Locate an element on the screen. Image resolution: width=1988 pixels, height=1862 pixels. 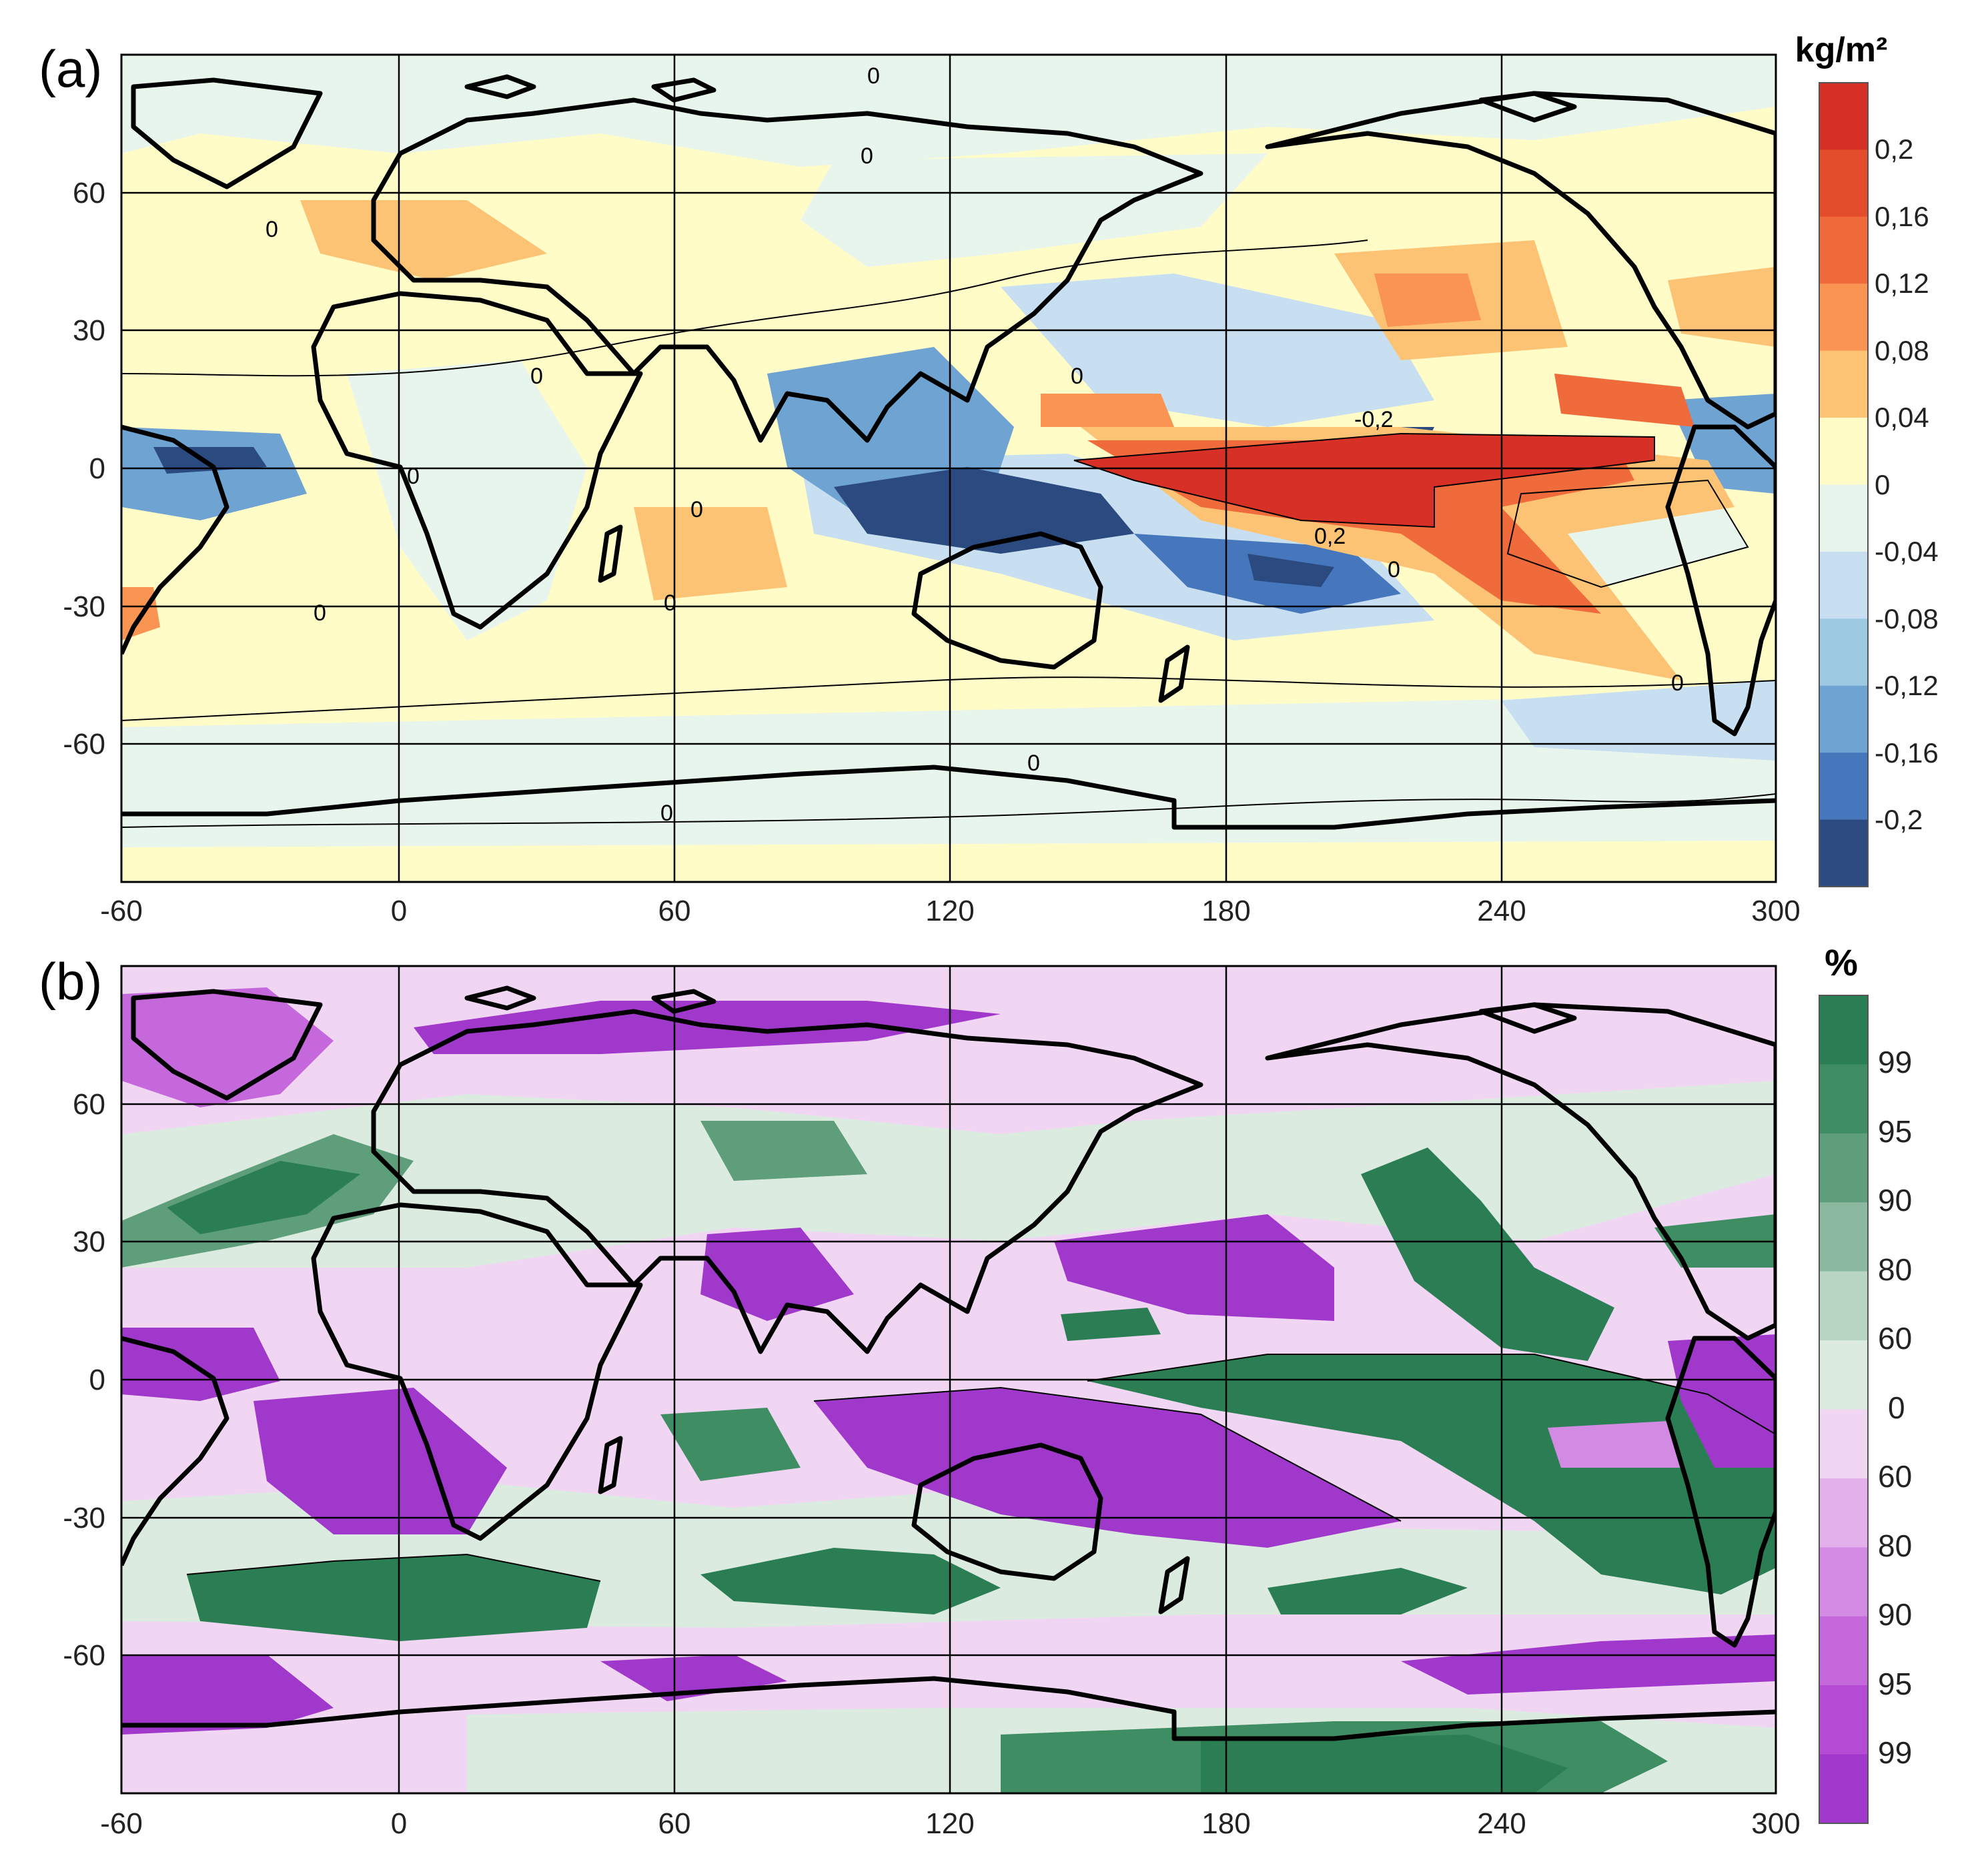
colorbar-frame is located at coordinates (1844, 484).